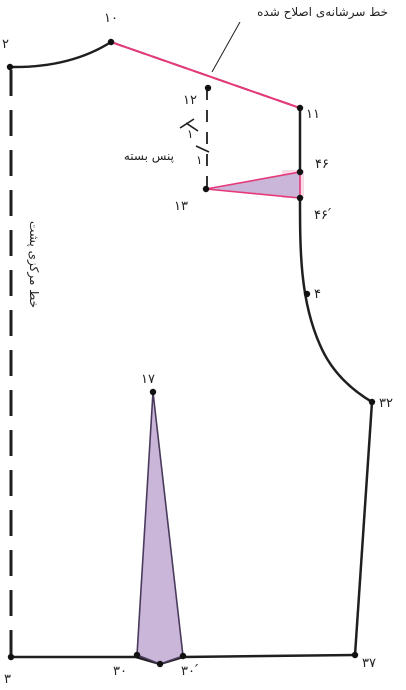  What do you see at coordinates (149, 156) in the screenshot?
I see `annotation-closed-dart: پنس بسته` at bounding box center [149, 156].